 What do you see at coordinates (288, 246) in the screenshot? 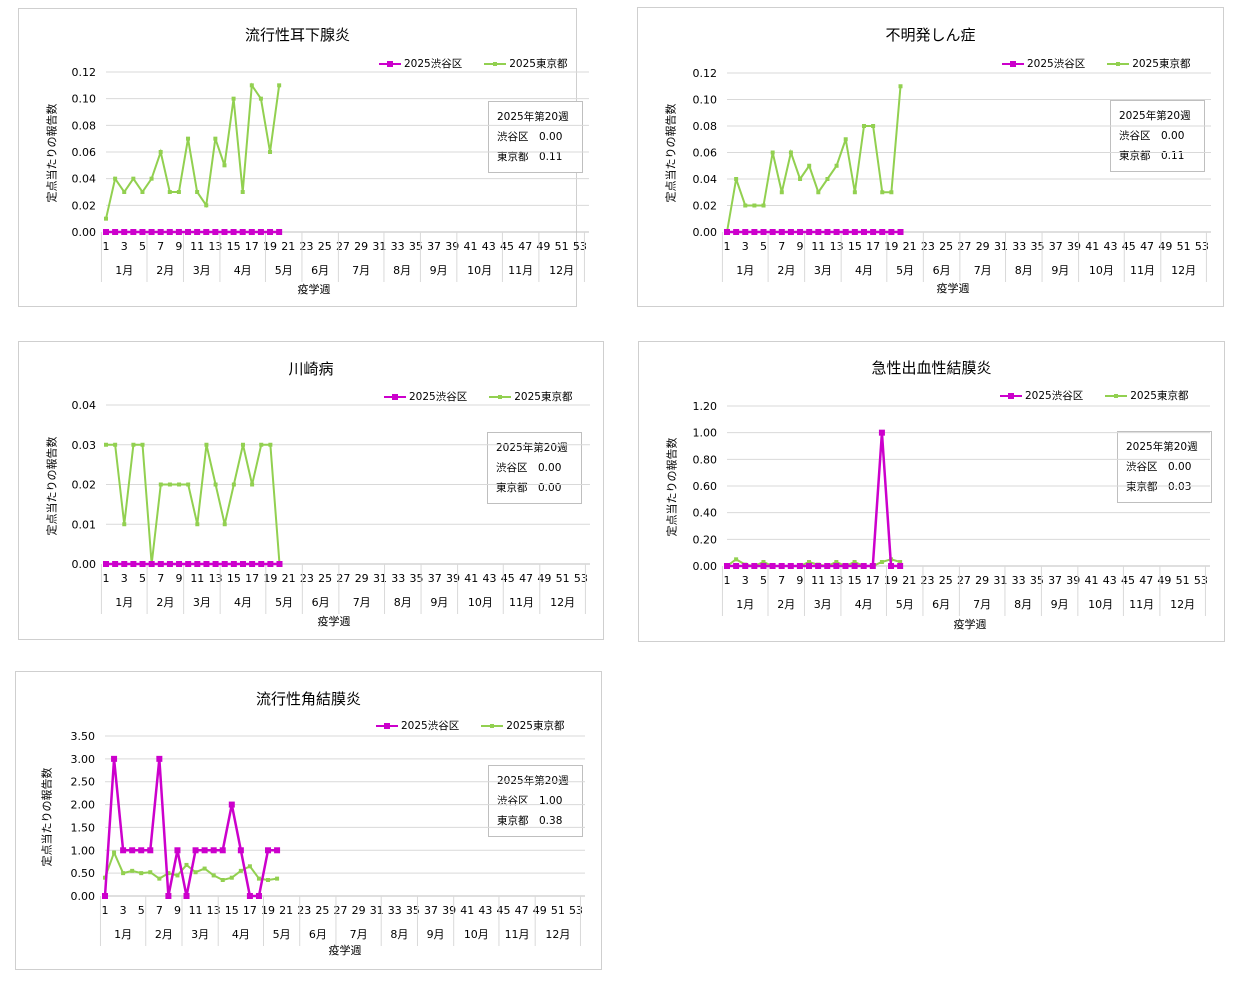
I see `x-tick-label: 21` at bounding box center [288, 246].